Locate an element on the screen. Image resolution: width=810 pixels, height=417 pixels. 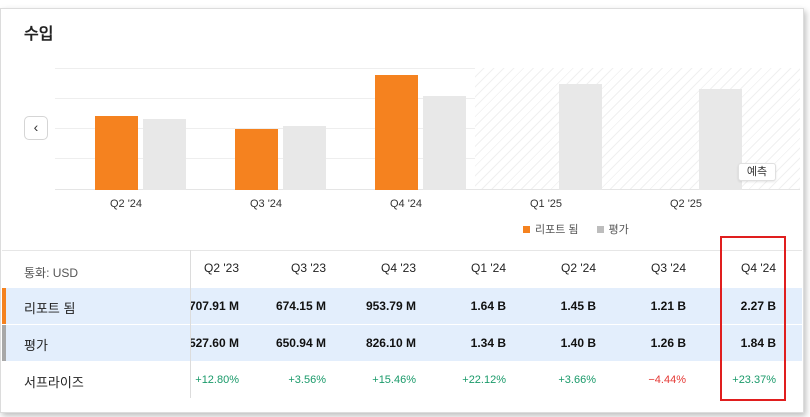
highlight-box is located at coordinates (753, 318).